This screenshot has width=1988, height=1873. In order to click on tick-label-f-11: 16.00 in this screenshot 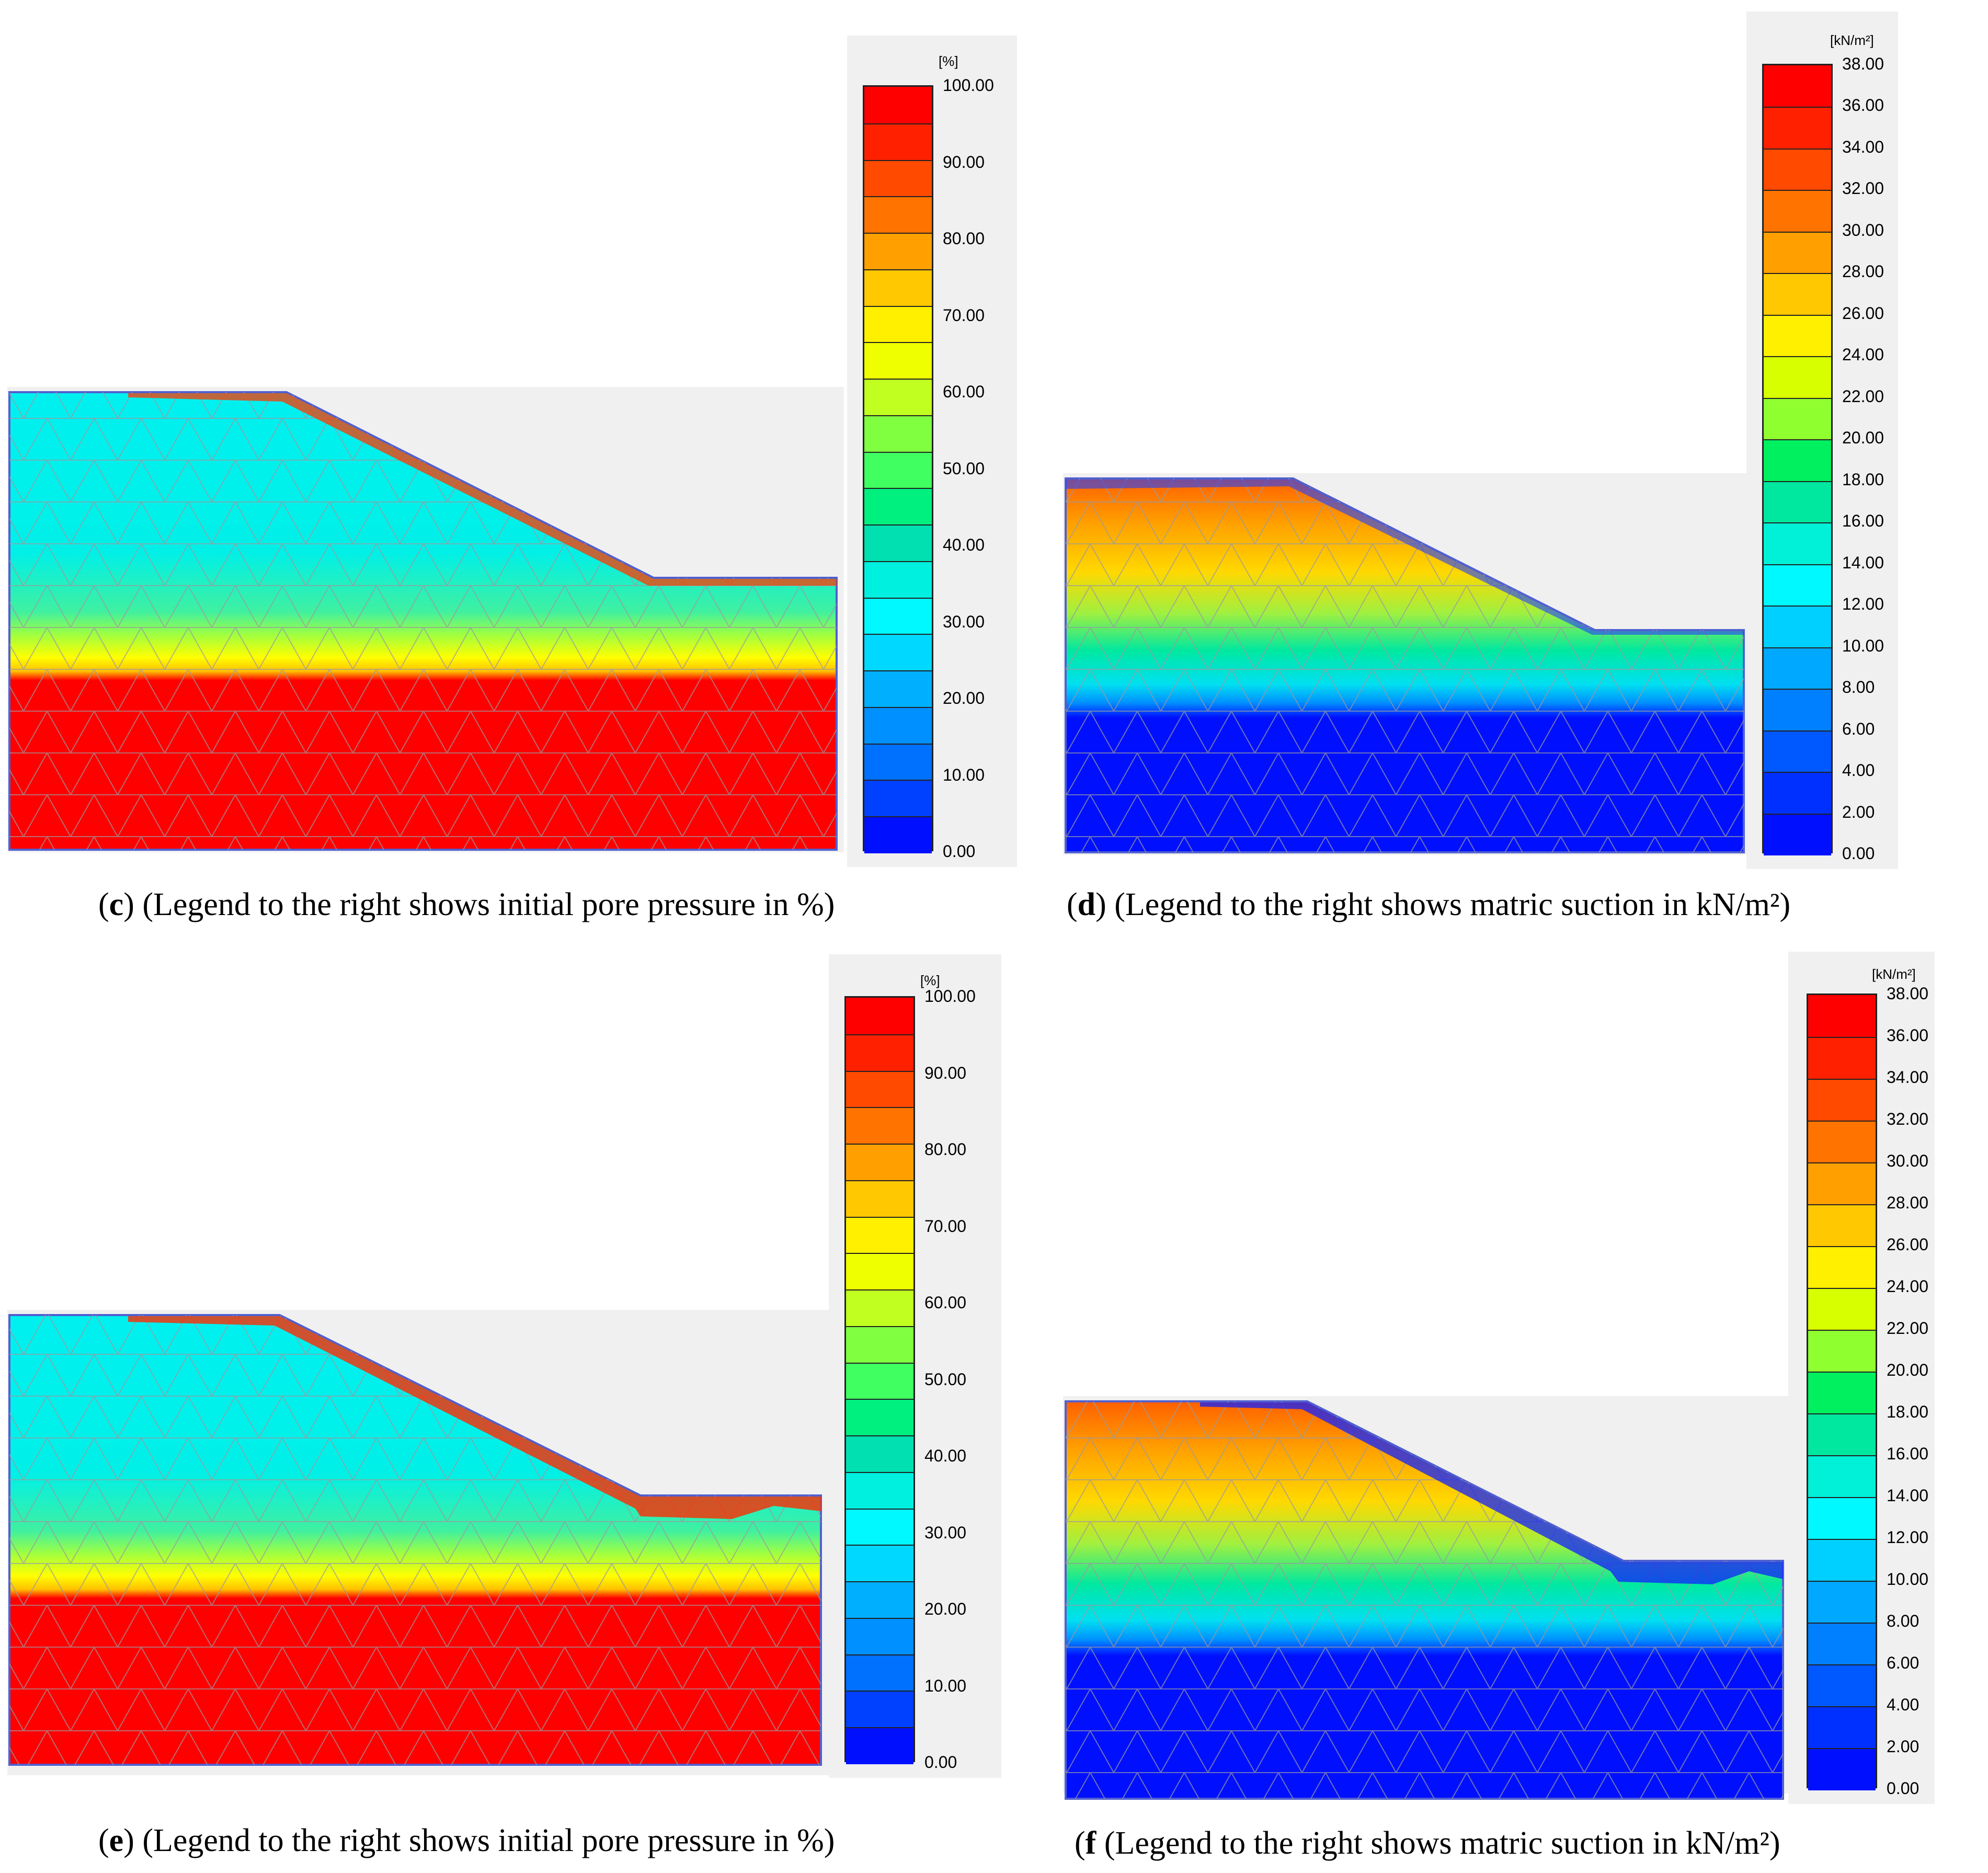, I will do `click(1908, 1454)`.